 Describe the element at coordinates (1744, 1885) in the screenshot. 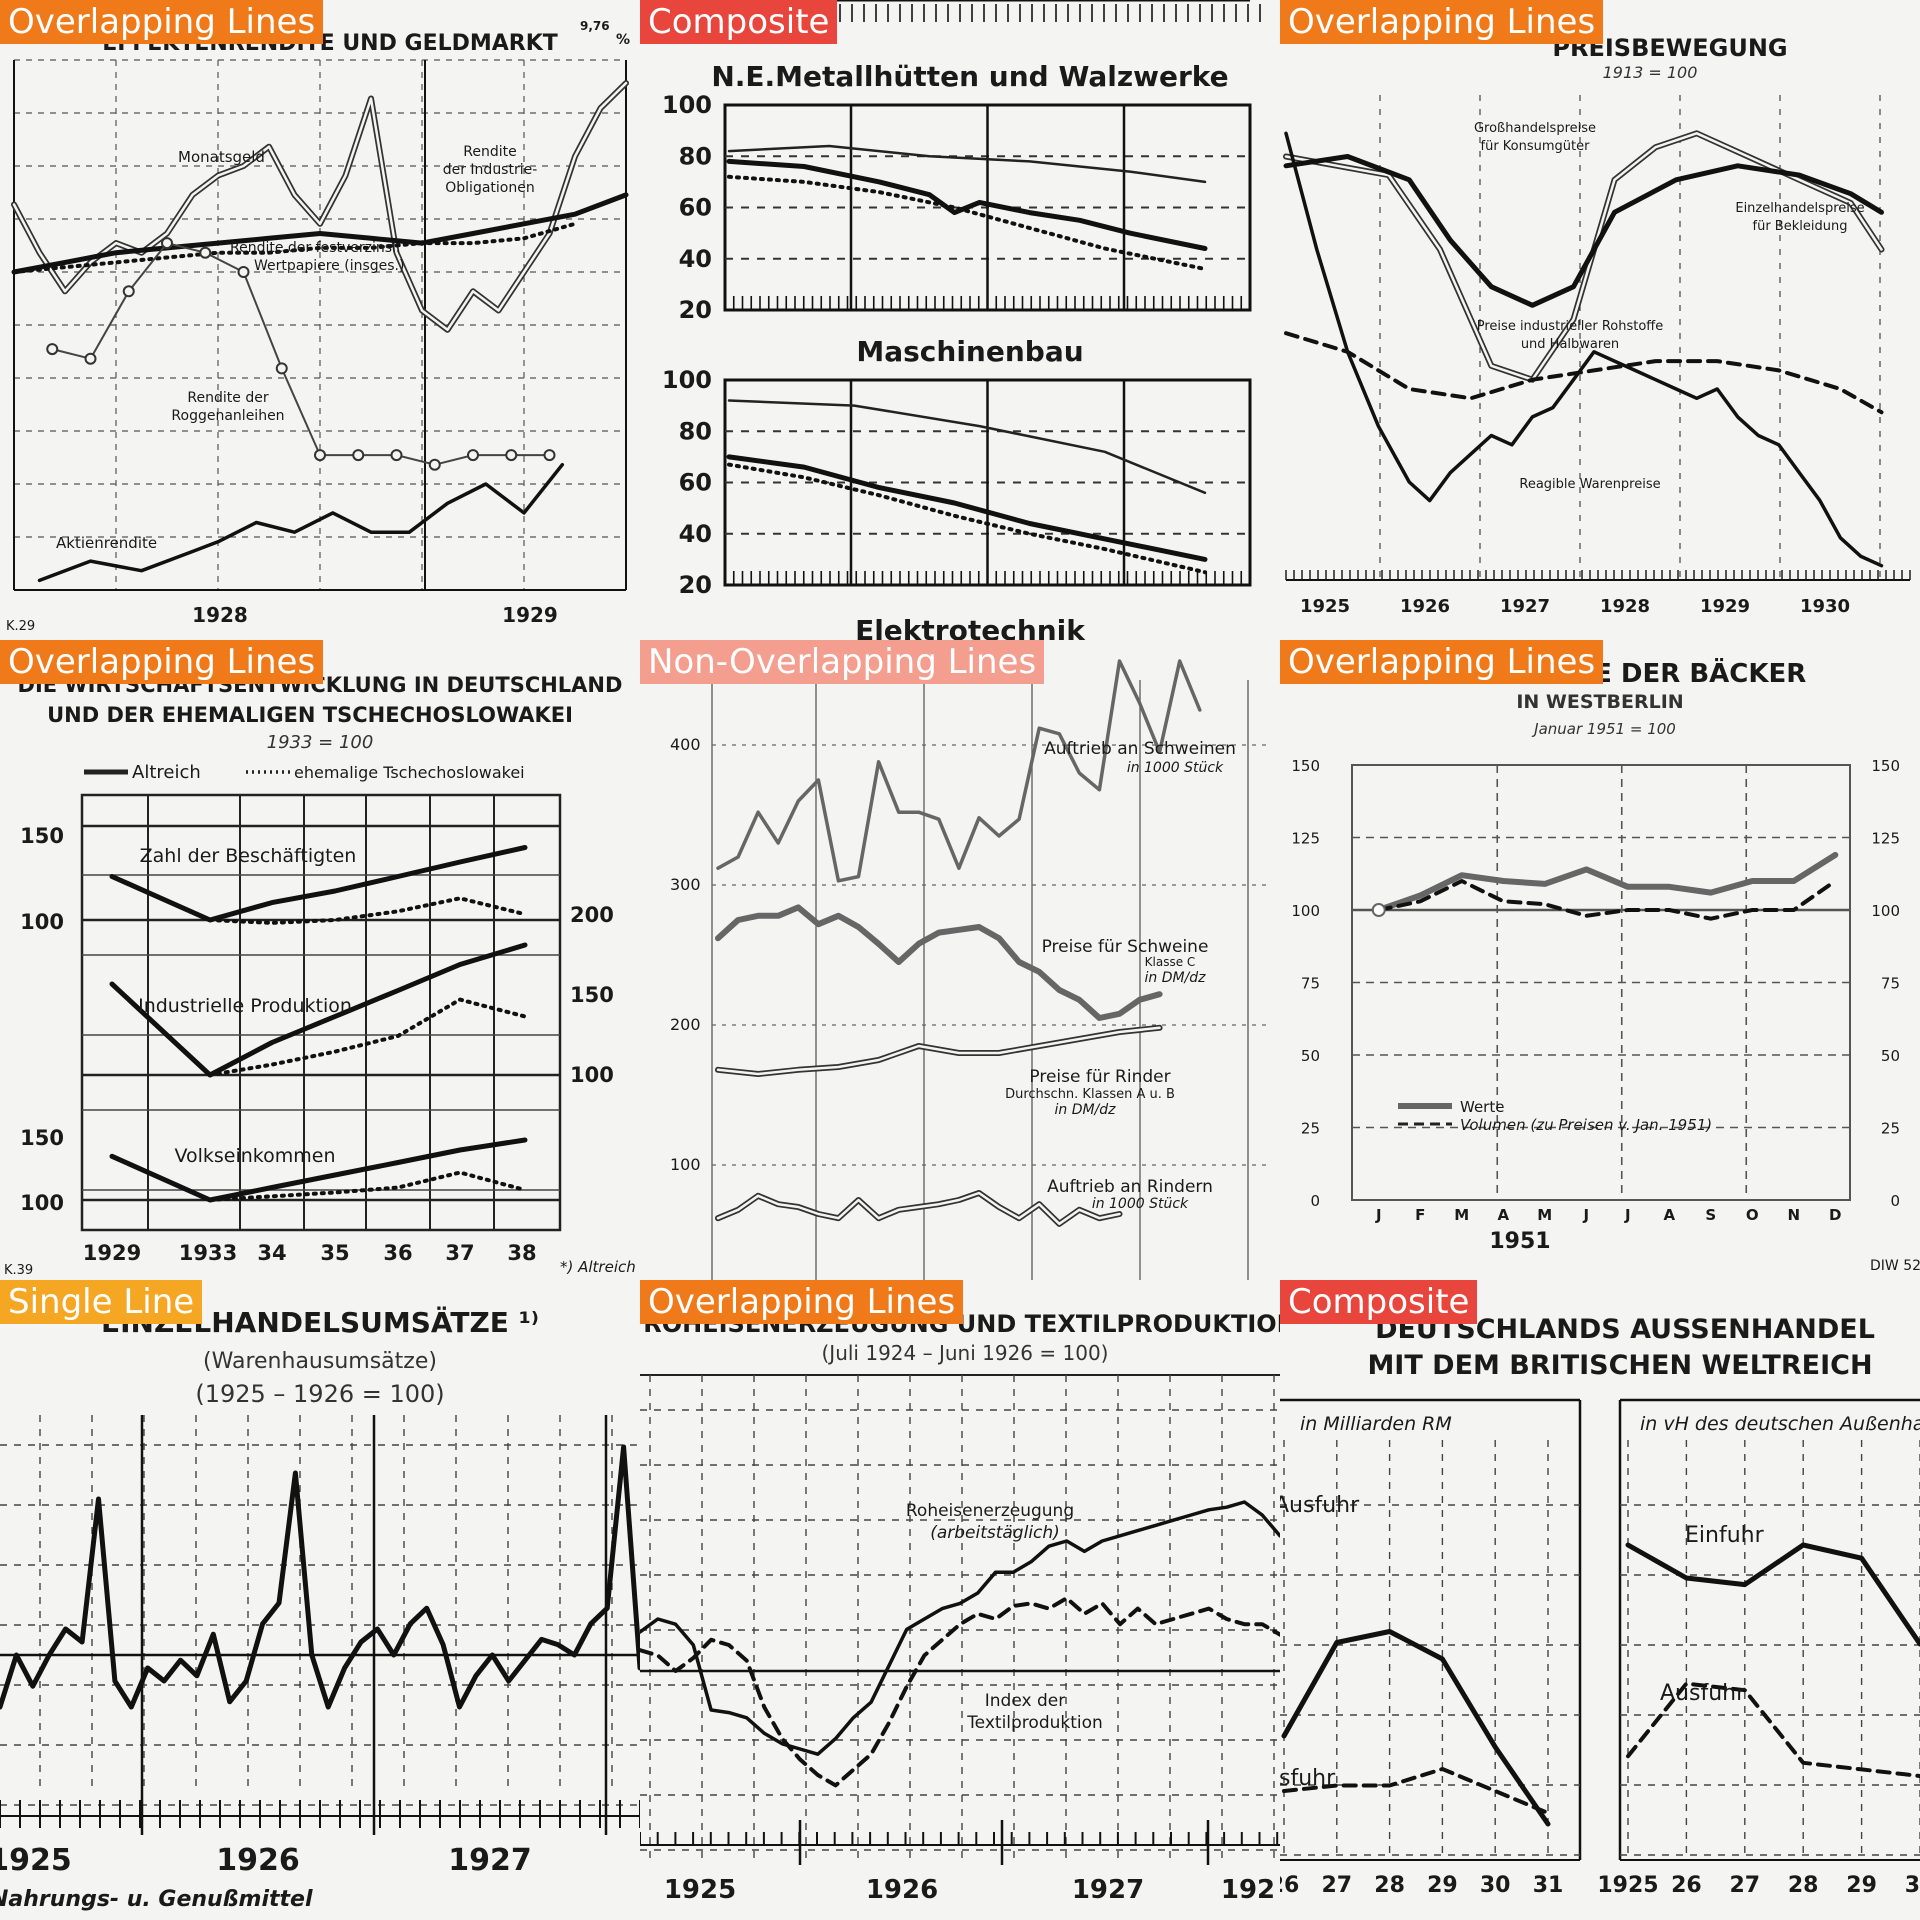

I see `x-tick-label: 27` at that location.